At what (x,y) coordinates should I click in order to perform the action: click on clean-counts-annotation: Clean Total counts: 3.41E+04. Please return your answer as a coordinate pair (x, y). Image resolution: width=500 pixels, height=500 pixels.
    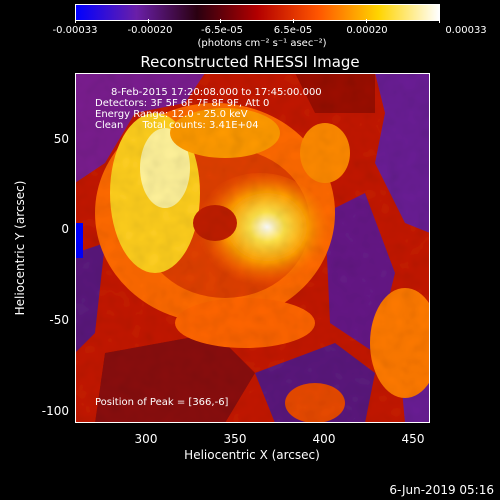
    Looking at the image, I should click on (177, 125).